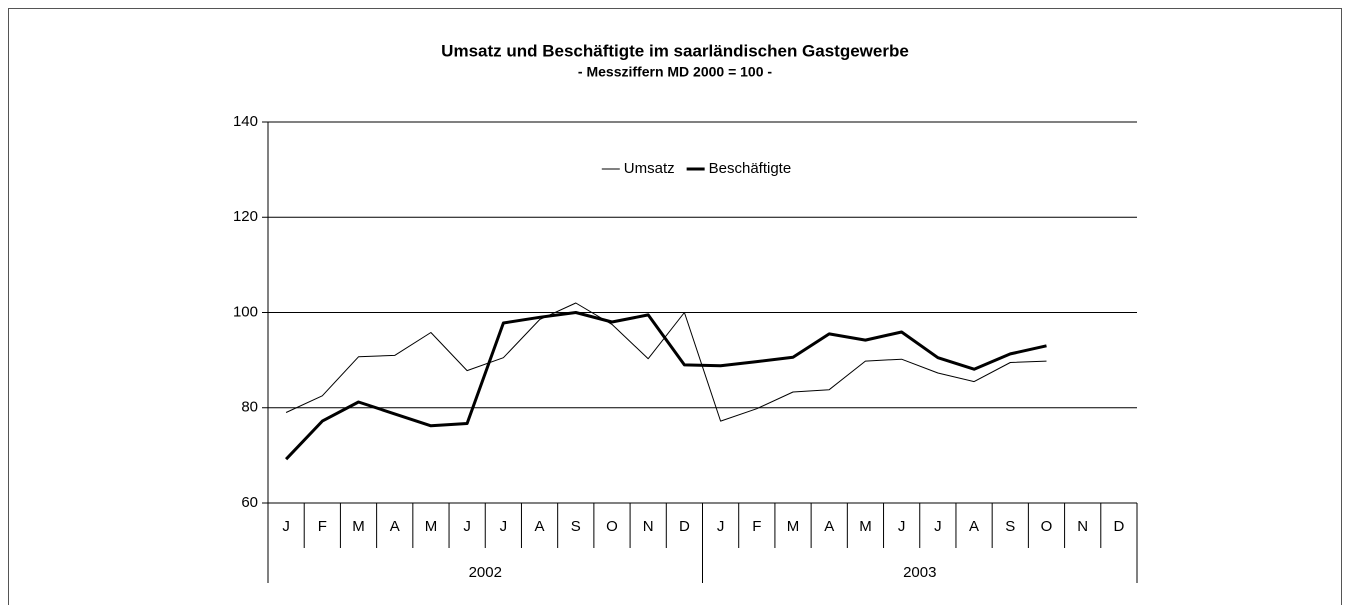  What do you see at coordinates (750, 168) in the screenshot?
I see `legend-label: Beschäftigte` at bounding box center [750, 168].